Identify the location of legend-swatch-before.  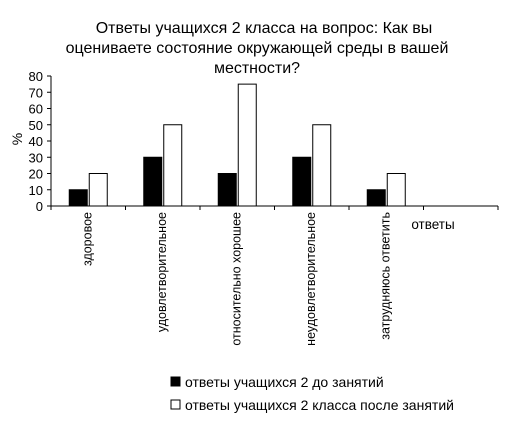
(175, 381).